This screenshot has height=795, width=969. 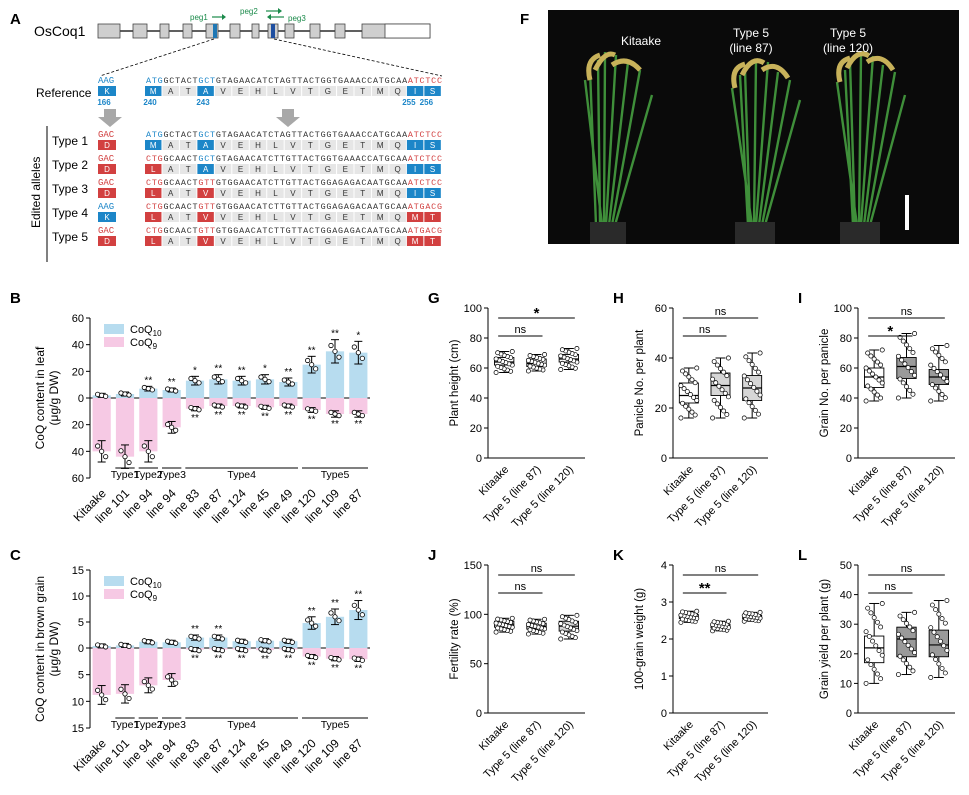 I want to click on significance-up: **, so click(x=312, y=611).